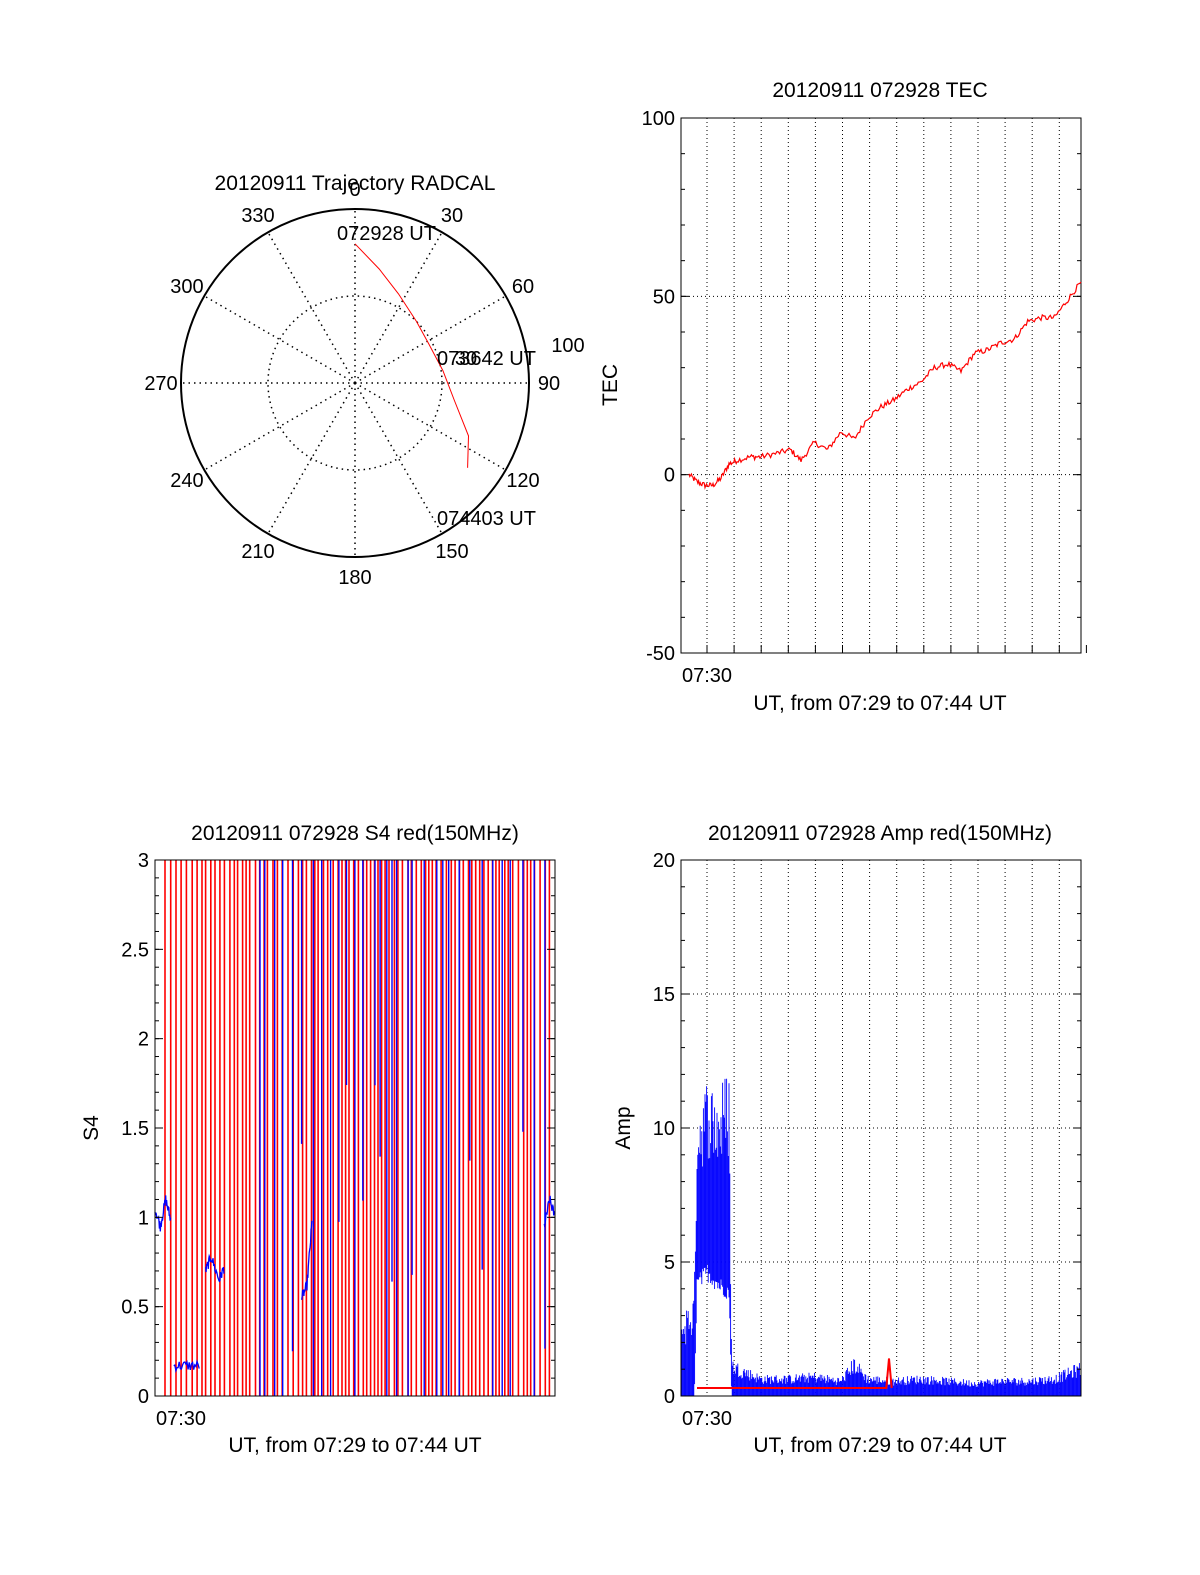 This screenshot has width=1200, height=1575. What do you see at coordinates (879, 90) in the screenshot?
I see `tec-title: 20120911 072928 TEC` at bounding box center [879, 90].